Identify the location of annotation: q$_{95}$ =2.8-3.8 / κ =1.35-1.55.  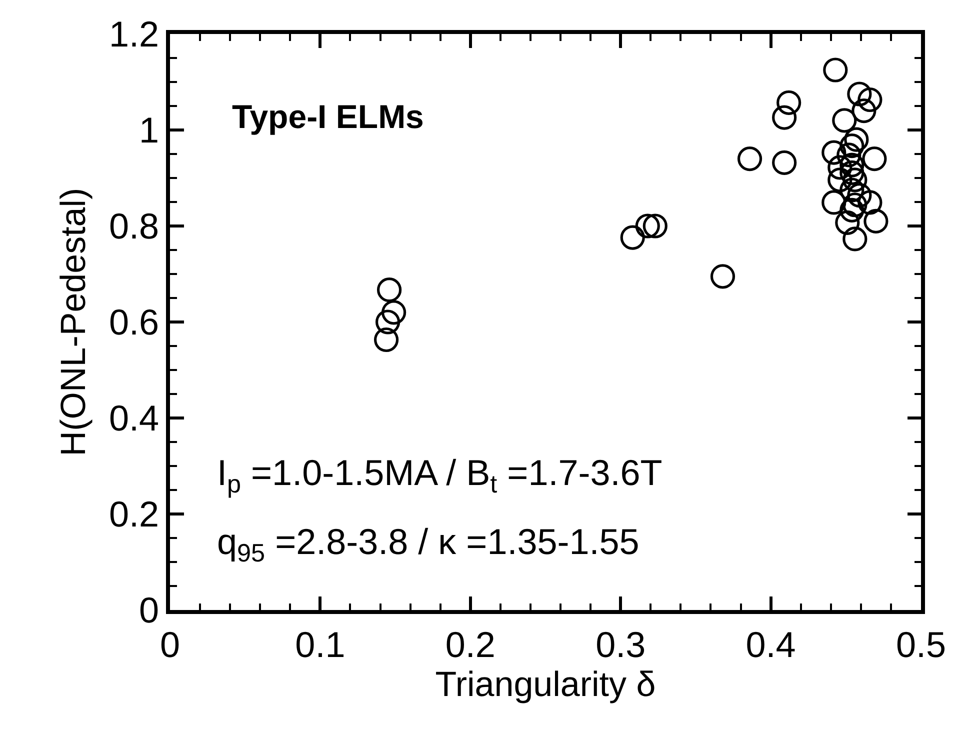
(428, 544).